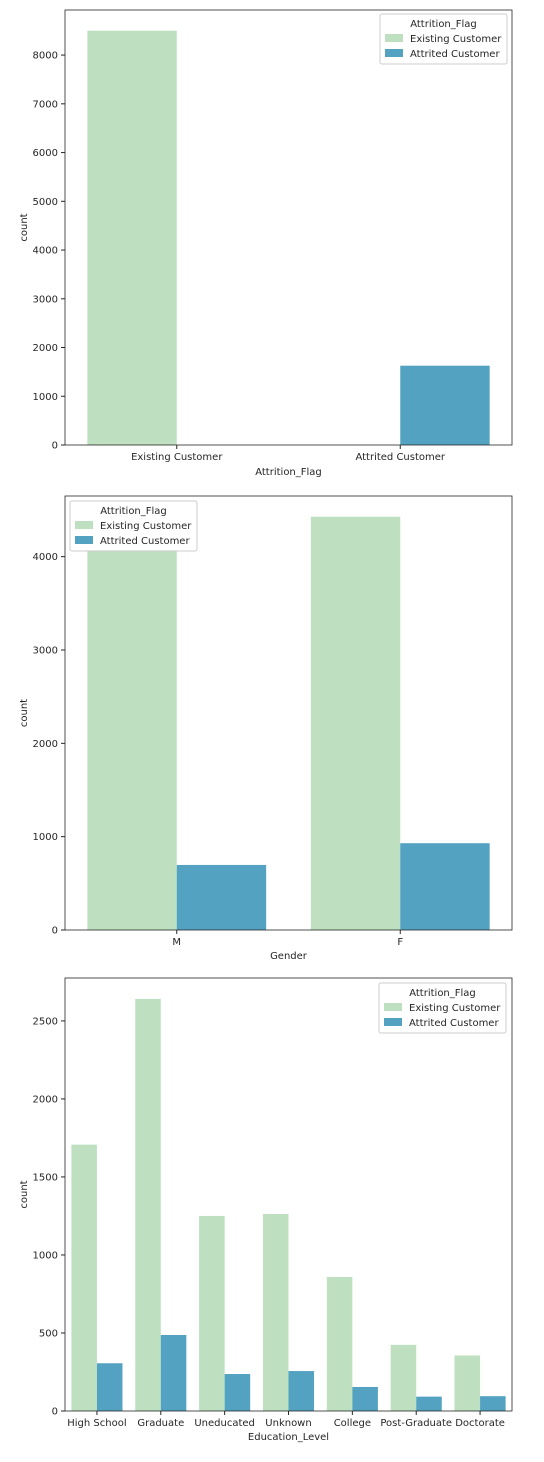  Describe the element at coordinates (365, 1398) in the screenshot. I see `bar-college-attrited-customer` at that location.